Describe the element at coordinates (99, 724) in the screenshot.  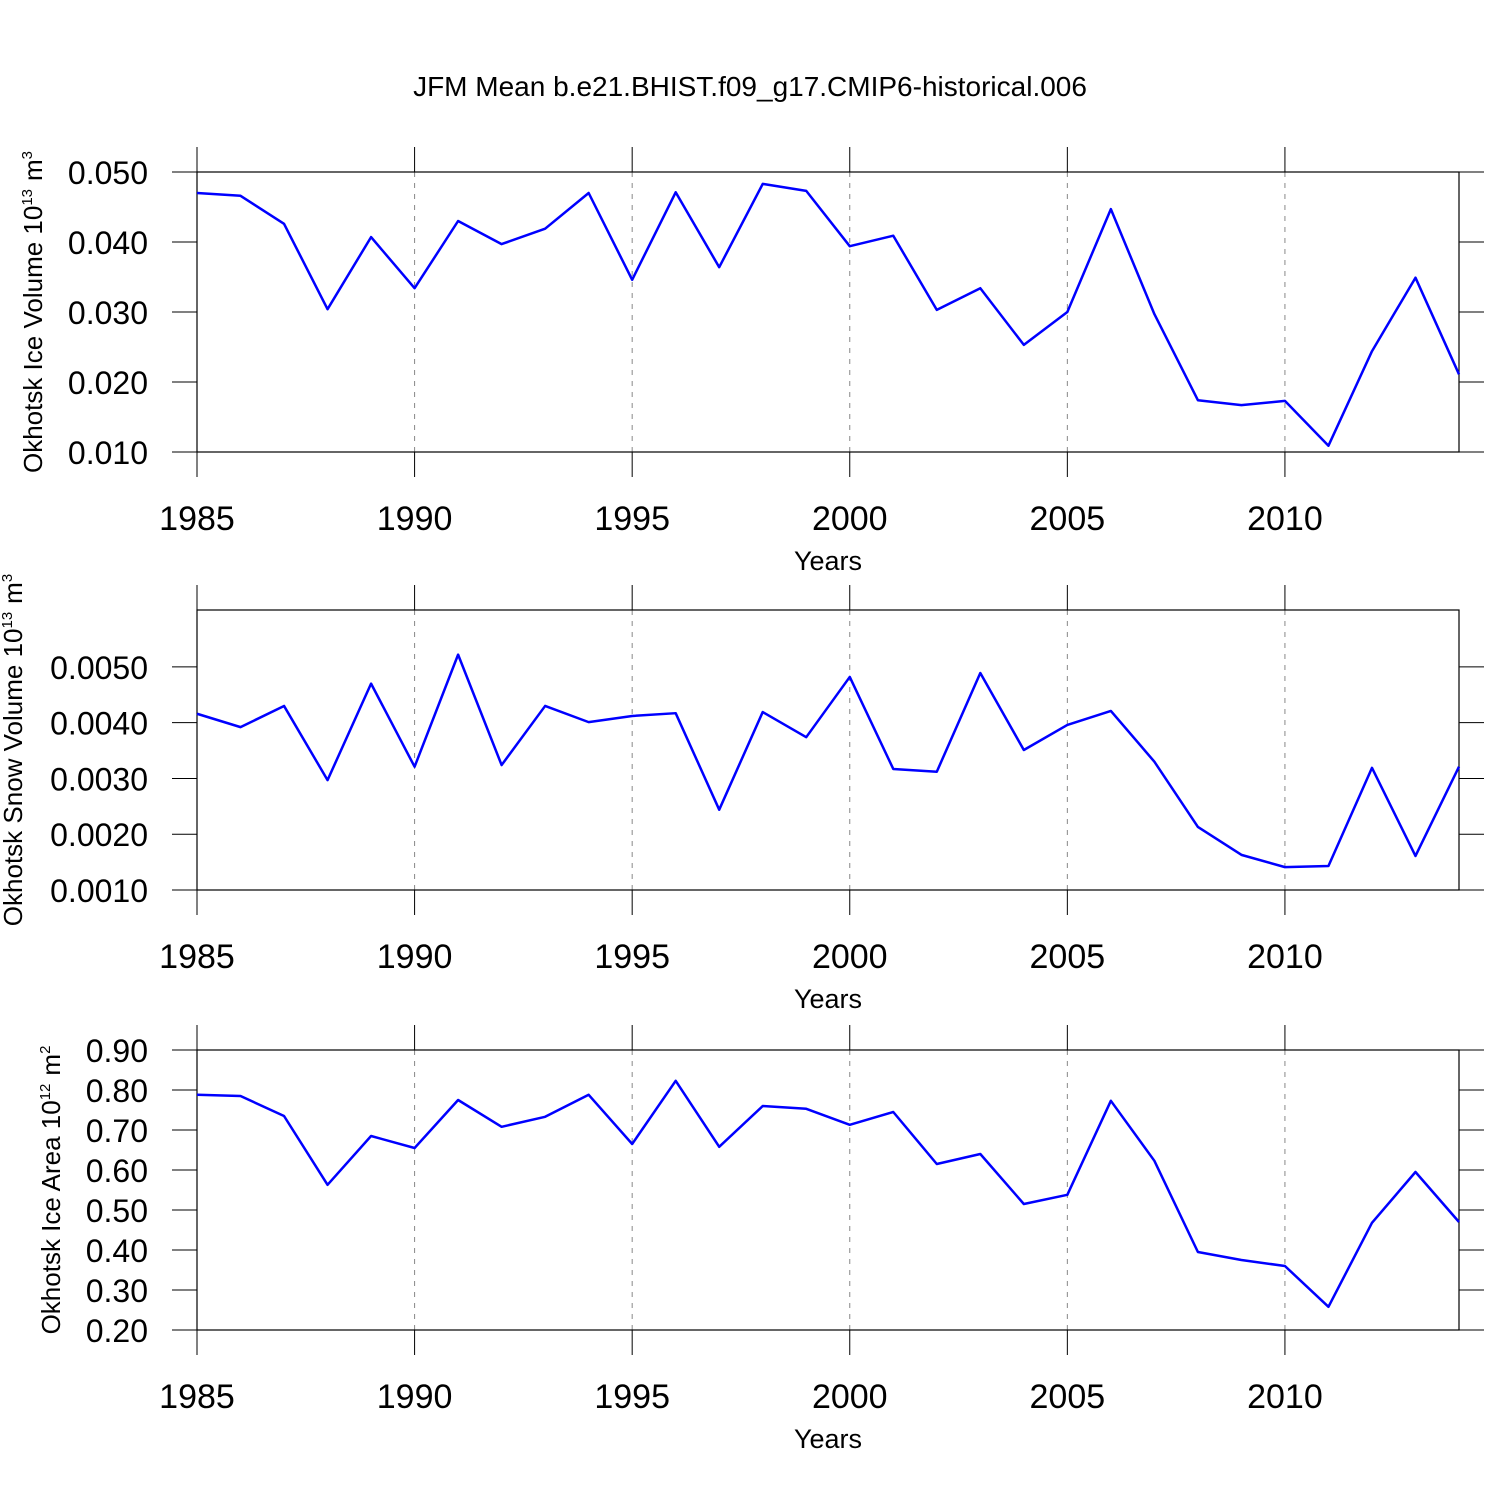
I see `y-tick-label: 0.0040` at that location.